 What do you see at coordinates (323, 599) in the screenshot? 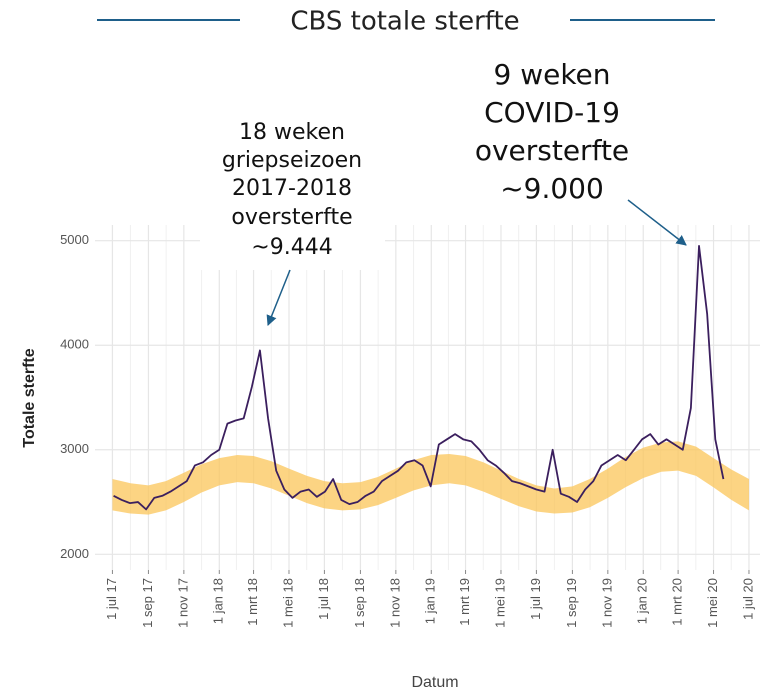
I see `x-tick-label: 1 jul 18` at bounding box center [323, 599].